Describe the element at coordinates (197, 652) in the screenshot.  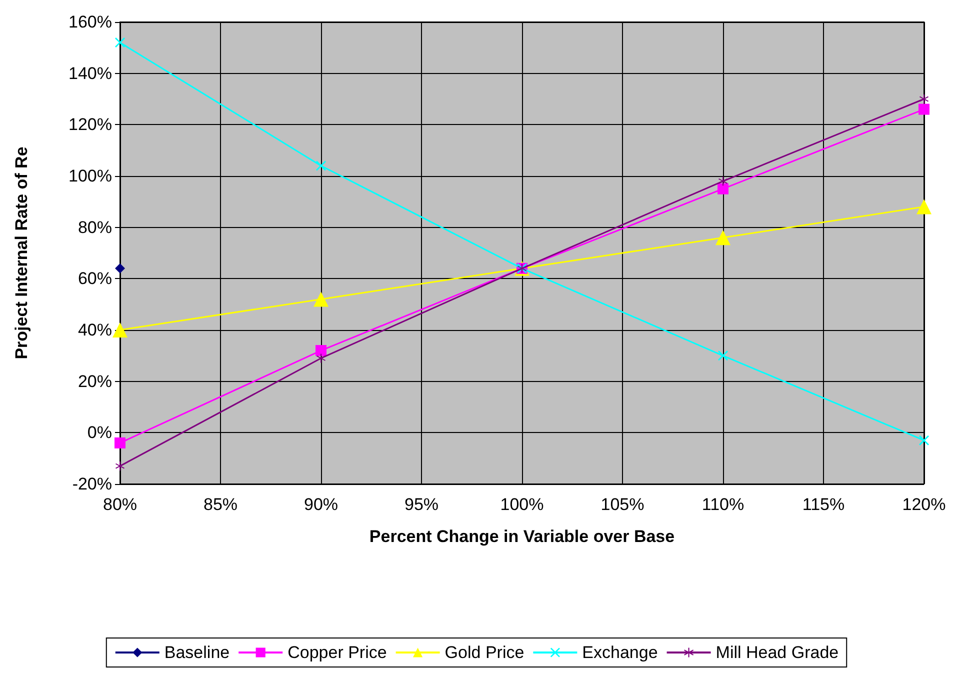
I see `legend-label: Baseline` at that location.